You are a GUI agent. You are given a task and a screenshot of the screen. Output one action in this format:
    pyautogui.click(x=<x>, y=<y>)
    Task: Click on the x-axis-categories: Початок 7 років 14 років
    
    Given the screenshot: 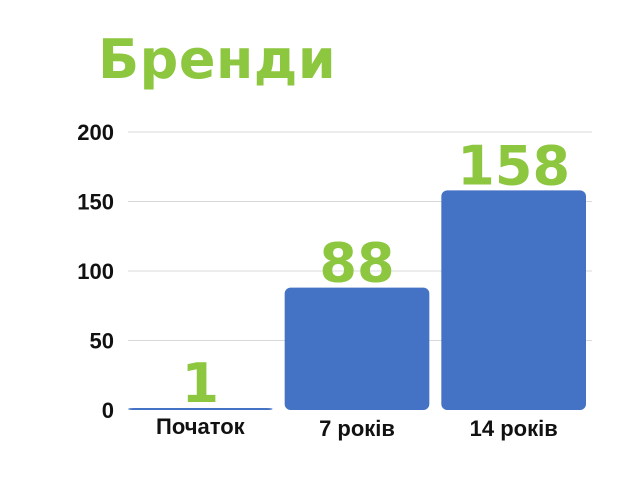 What is the action you would take?
    pyautogui.click(x=357, y=427)
    